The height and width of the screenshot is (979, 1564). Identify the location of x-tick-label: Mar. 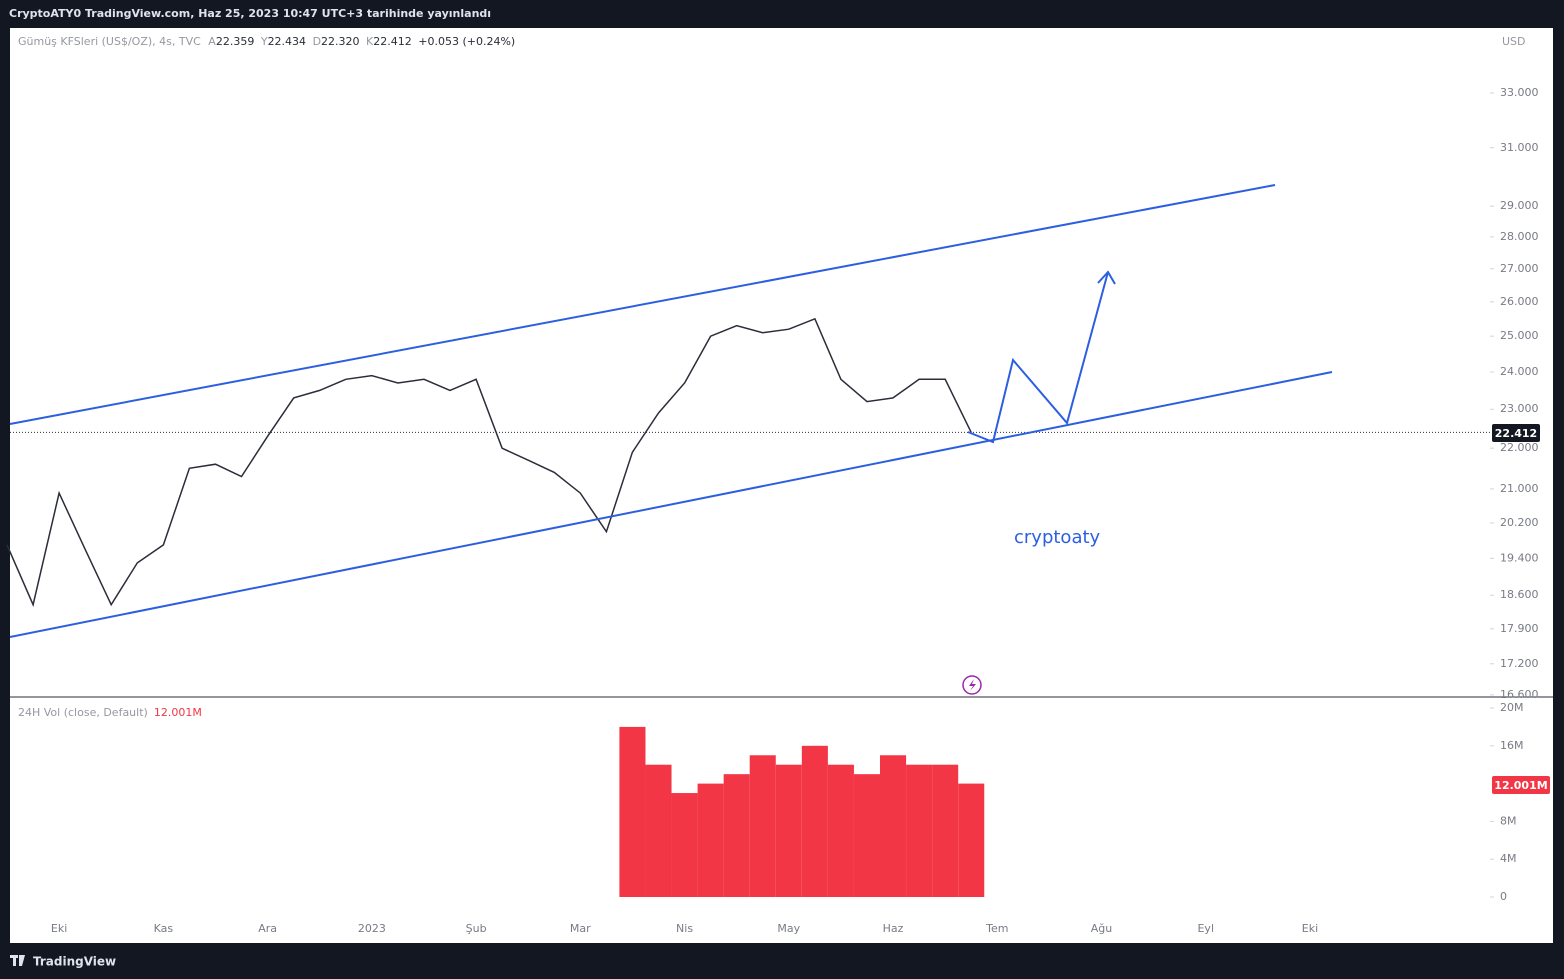
(580, 928).